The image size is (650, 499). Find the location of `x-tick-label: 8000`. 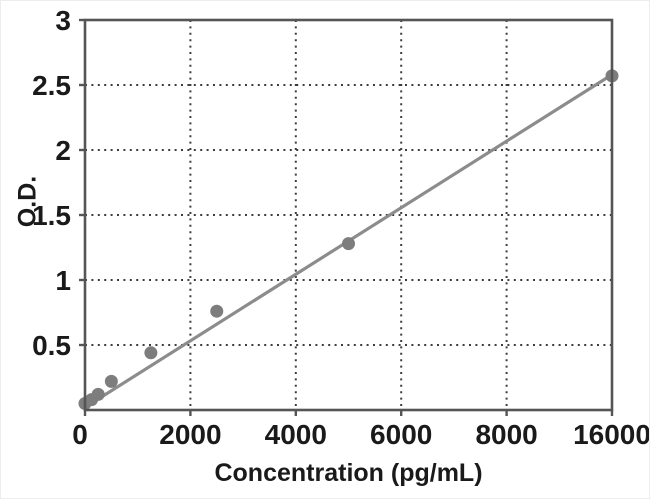

x-tick-label: 8000 is located at coordinates (506, 434).